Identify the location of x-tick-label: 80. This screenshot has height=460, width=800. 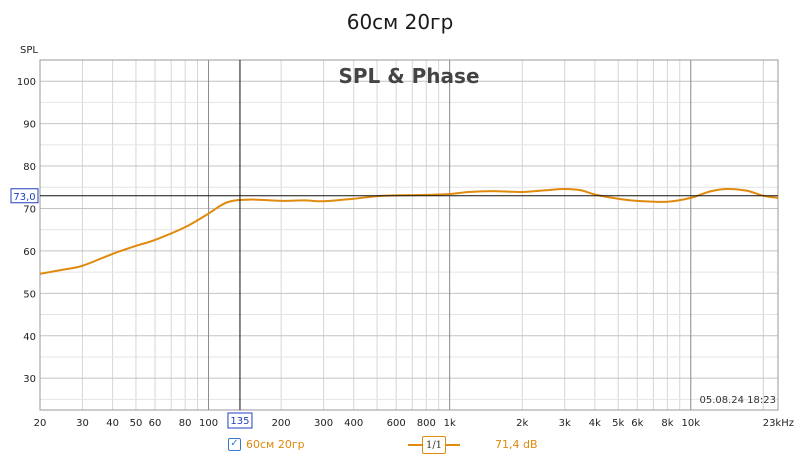
(185, 423).